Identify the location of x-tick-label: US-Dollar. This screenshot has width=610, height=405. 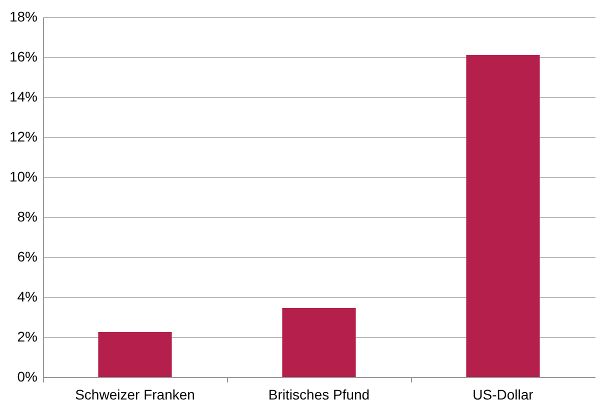
(503, 394).